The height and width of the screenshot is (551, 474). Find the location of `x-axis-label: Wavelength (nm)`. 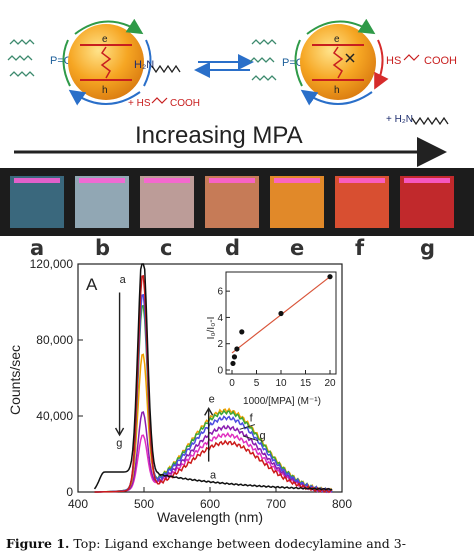

x-axis-label: Wavelength (nm) is located at coordinates (210, 517).